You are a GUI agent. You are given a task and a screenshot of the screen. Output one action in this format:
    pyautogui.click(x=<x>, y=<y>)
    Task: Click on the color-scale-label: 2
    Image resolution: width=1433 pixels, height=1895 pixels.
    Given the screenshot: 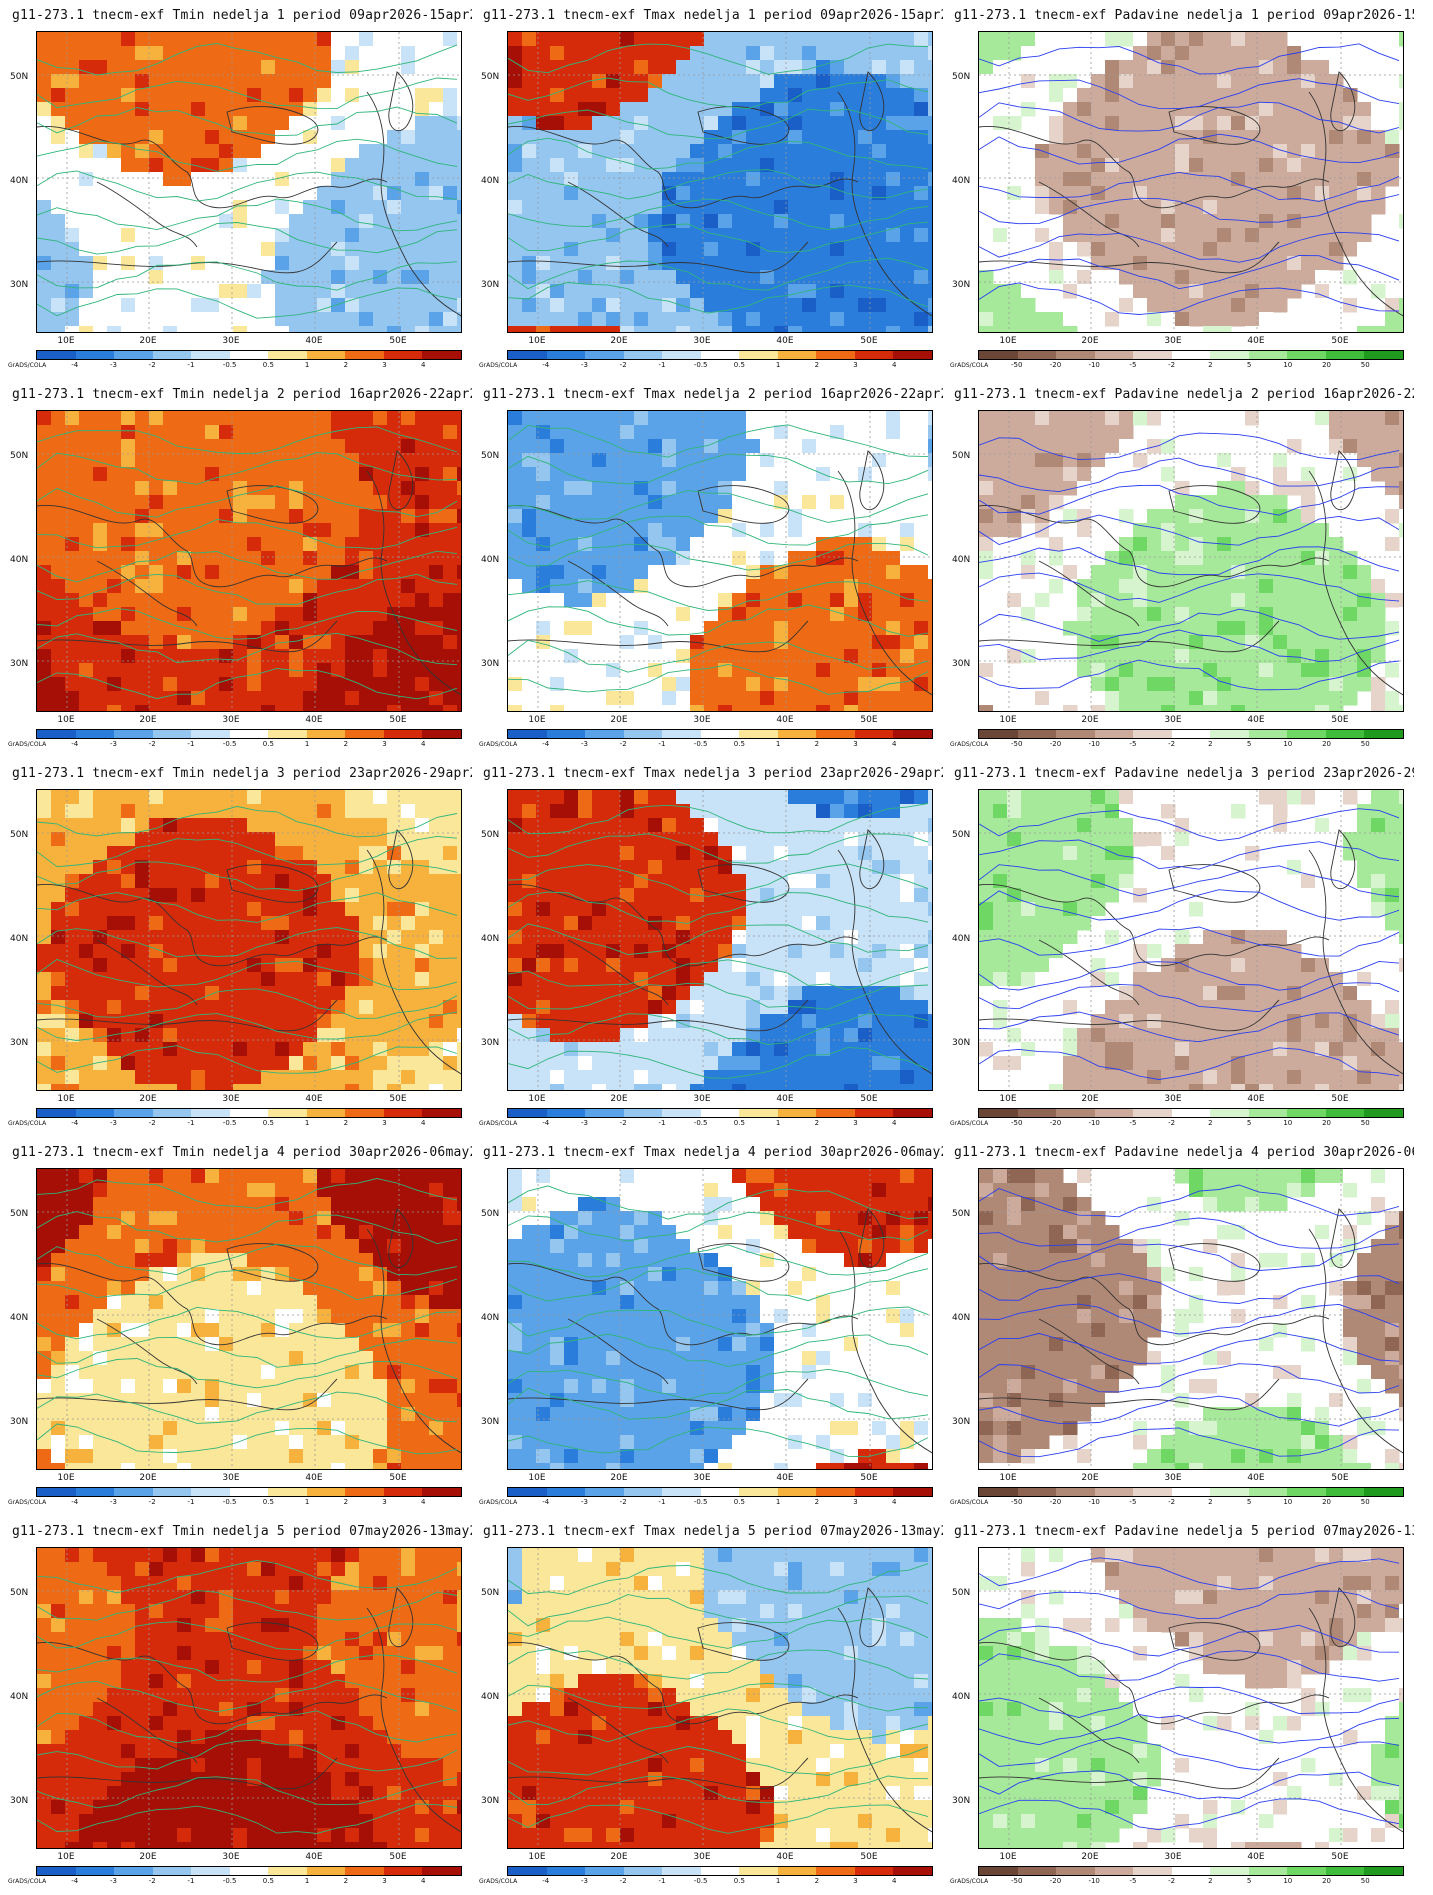 What is the action you would take?
    pyautogui.click(x=817, y=365)
    